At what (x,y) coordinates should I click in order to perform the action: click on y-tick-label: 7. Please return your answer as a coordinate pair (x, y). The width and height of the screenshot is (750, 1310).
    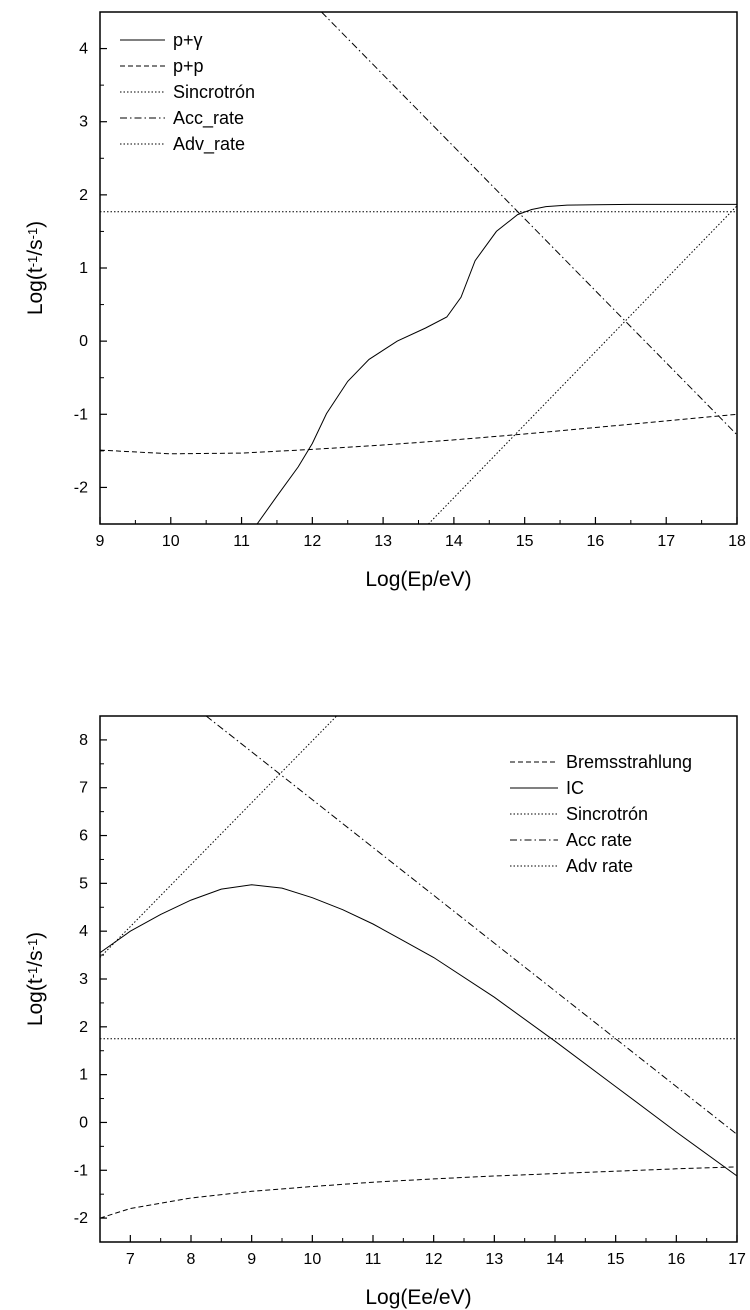
    Looking at the image, I should click on (83, 788).